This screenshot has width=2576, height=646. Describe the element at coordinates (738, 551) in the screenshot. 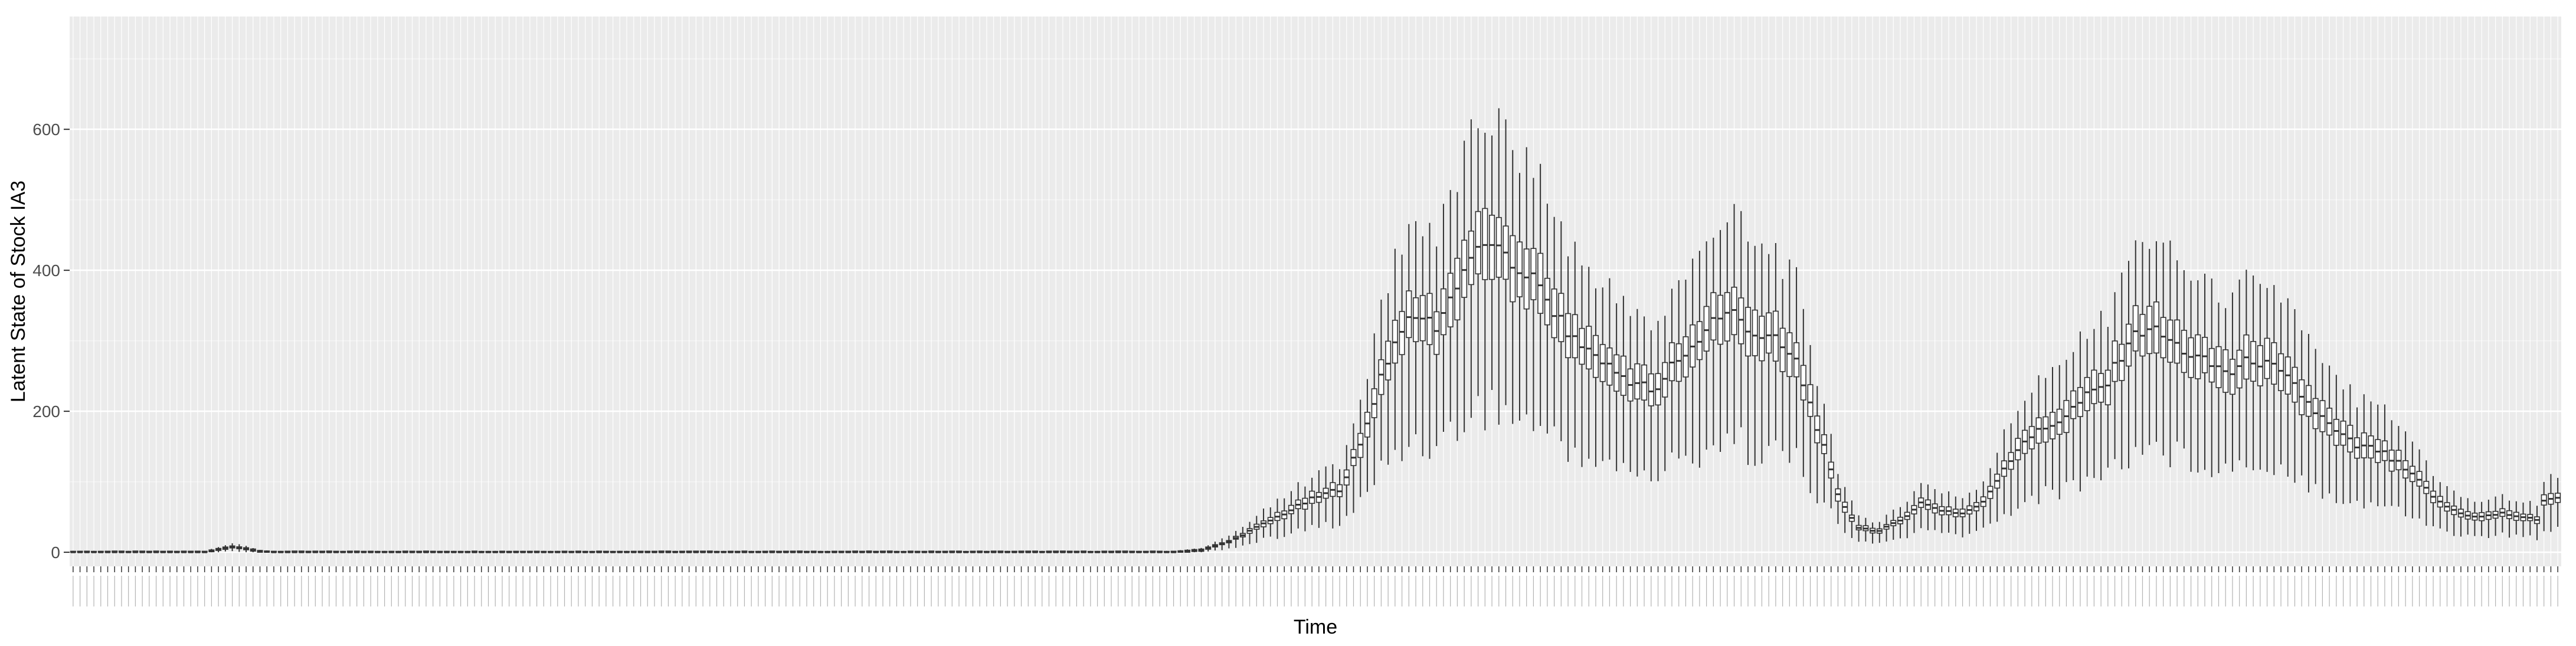

I see `box-t97` at that location.